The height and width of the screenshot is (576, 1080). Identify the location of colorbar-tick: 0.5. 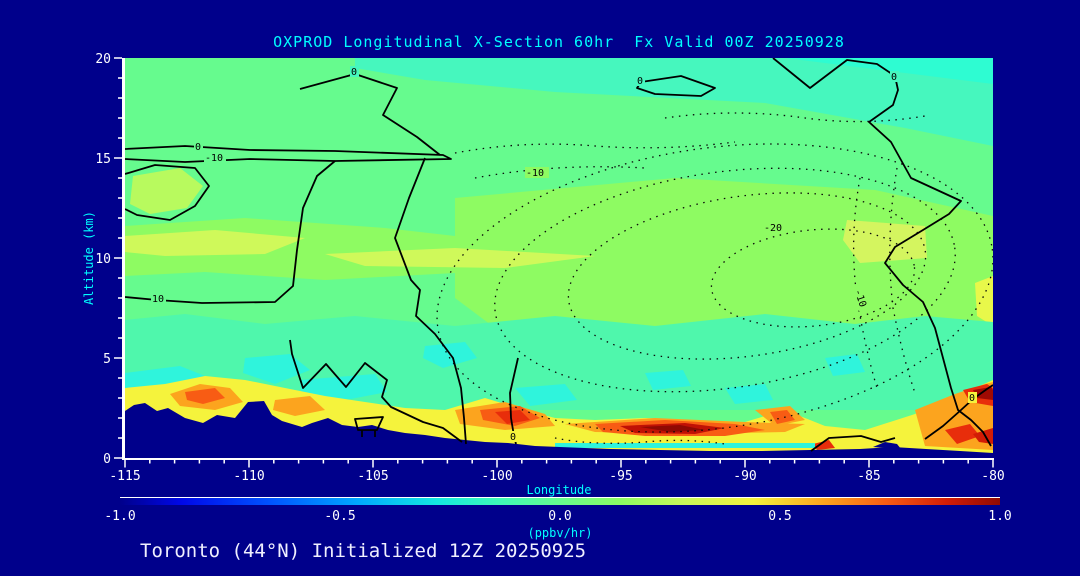
(780, 516).